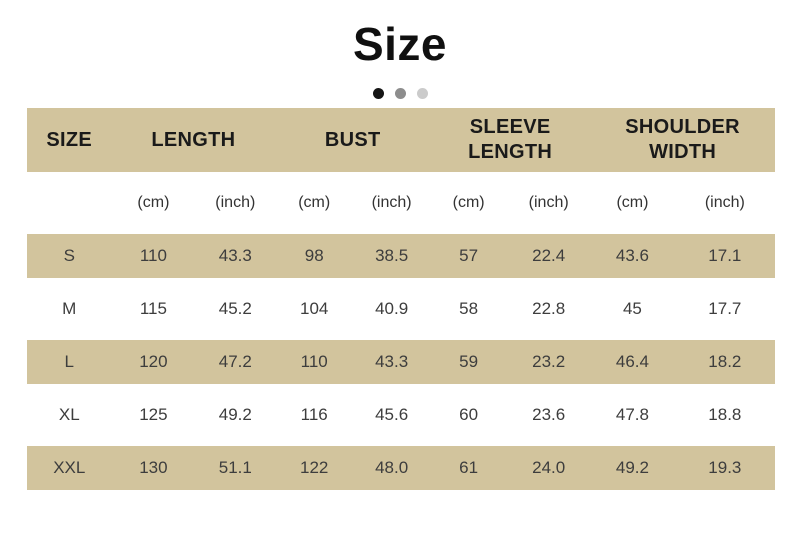 This screenshot has height=554, width=800. I want to click on table-cell: 48.0, so click(392, 468).